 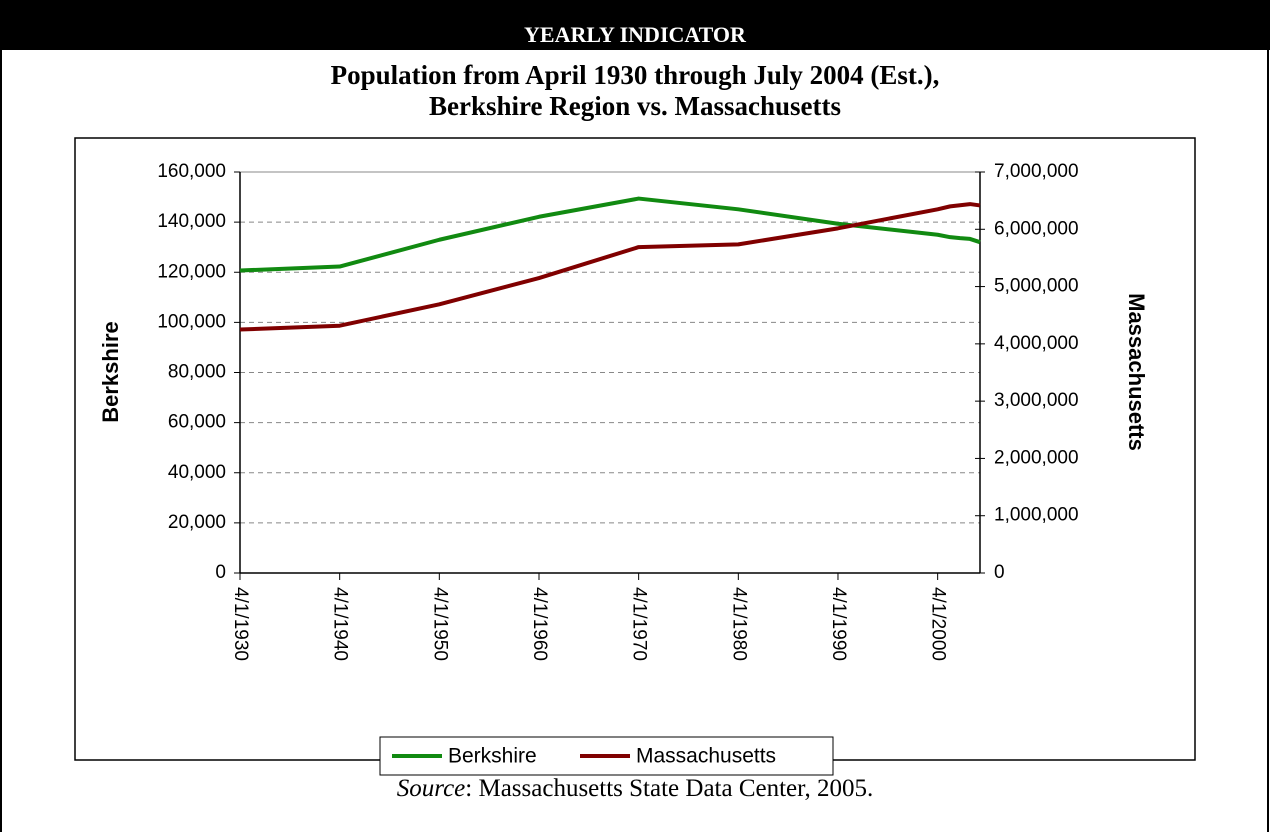 I want to click on source-label: Source, so click(x=431, y=788).